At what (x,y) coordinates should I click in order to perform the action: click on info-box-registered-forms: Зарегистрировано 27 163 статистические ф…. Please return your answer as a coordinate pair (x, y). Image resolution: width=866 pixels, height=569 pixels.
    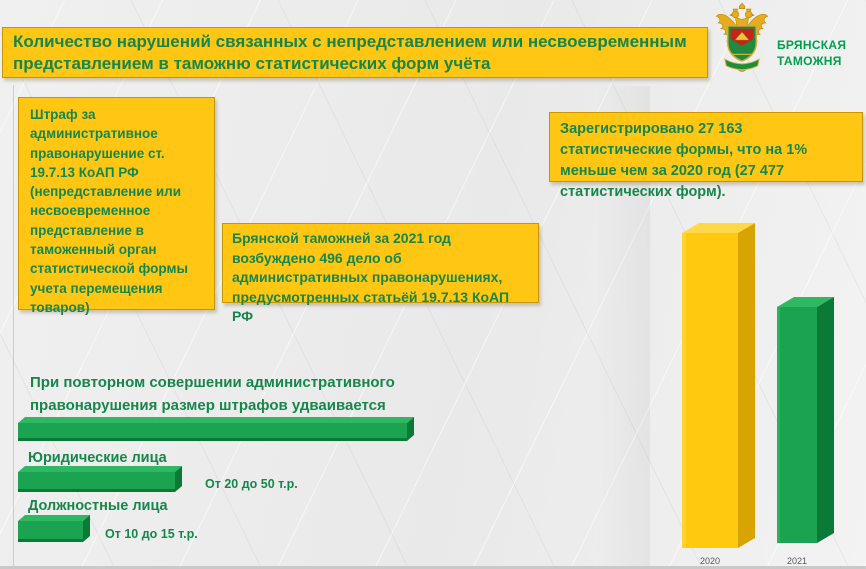
    Looking at the image, I should click on (706, 156).